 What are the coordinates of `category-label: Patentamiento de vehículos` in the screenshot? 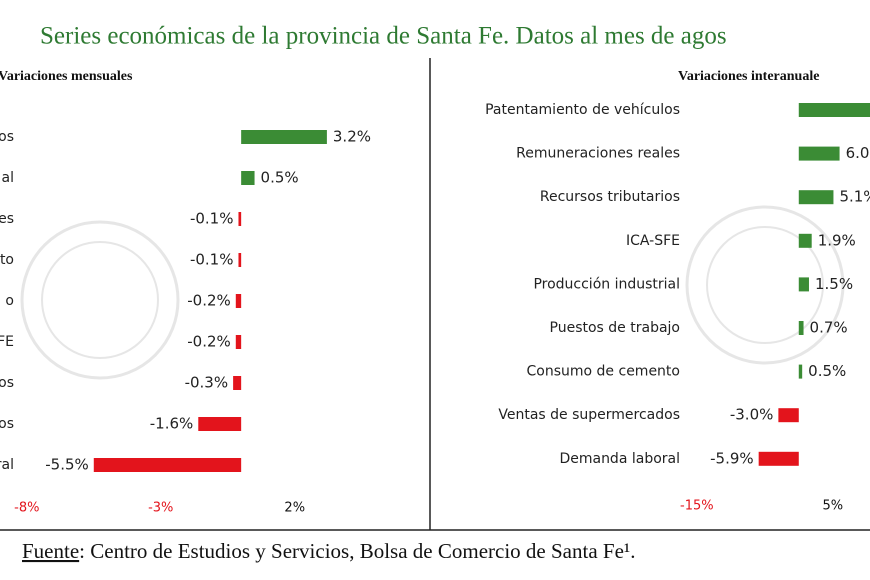 It's located at (582, 110).